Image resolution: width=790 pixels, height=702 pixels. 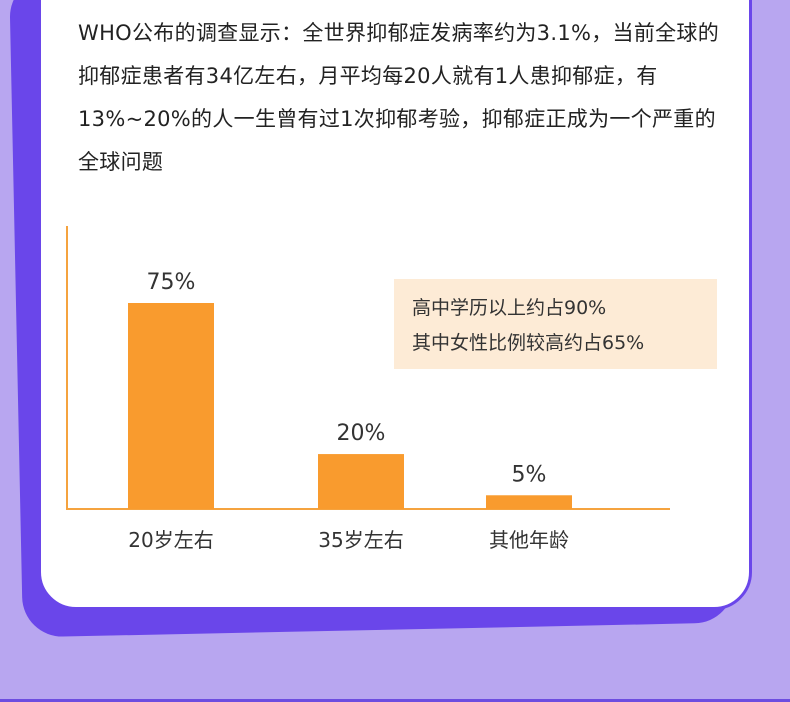 I want to click on note-line-1: 高中学历以上约占90%, so click(x=509, y=308).